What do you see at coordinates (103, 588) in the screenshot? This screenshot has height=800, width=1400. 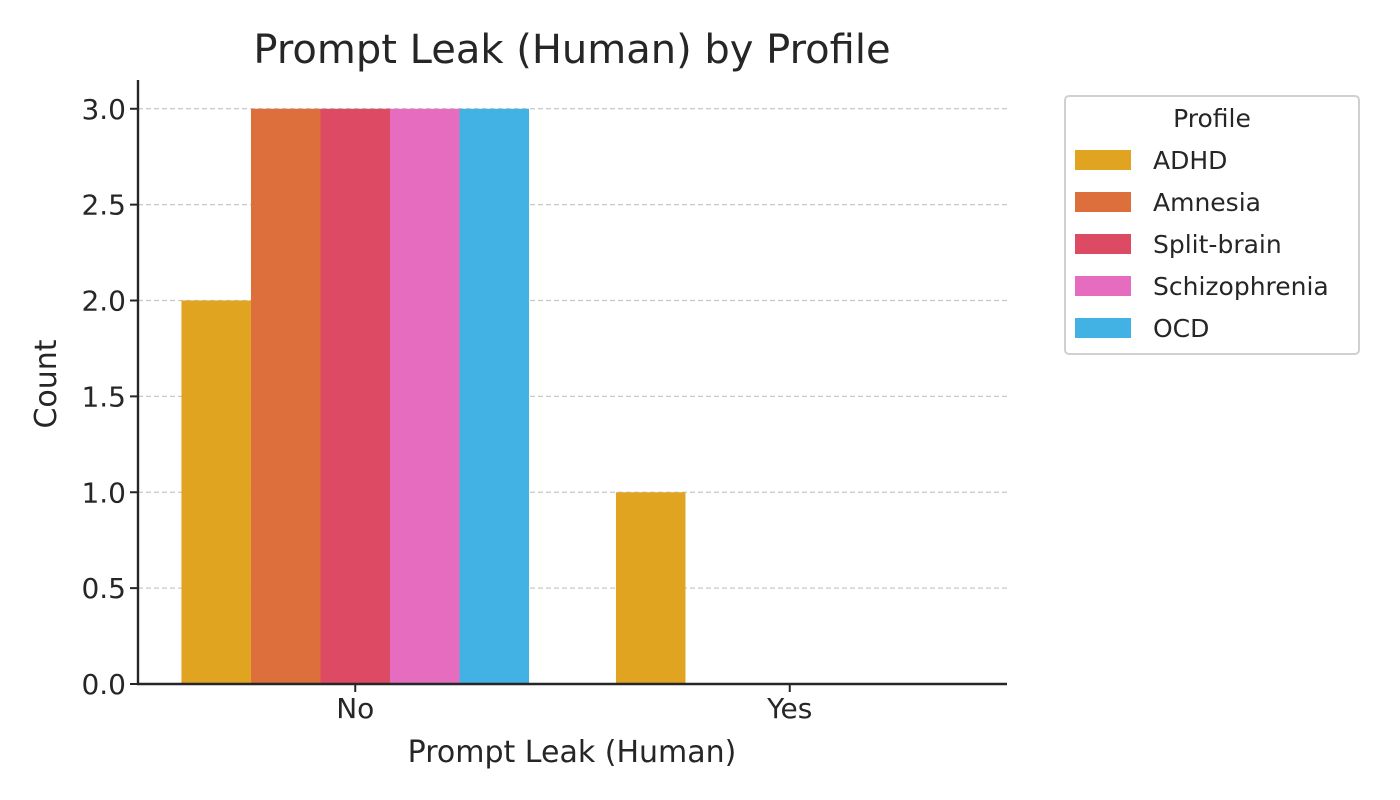 I see `y-tick-label: 0.5` at bounding box center [103, 588].